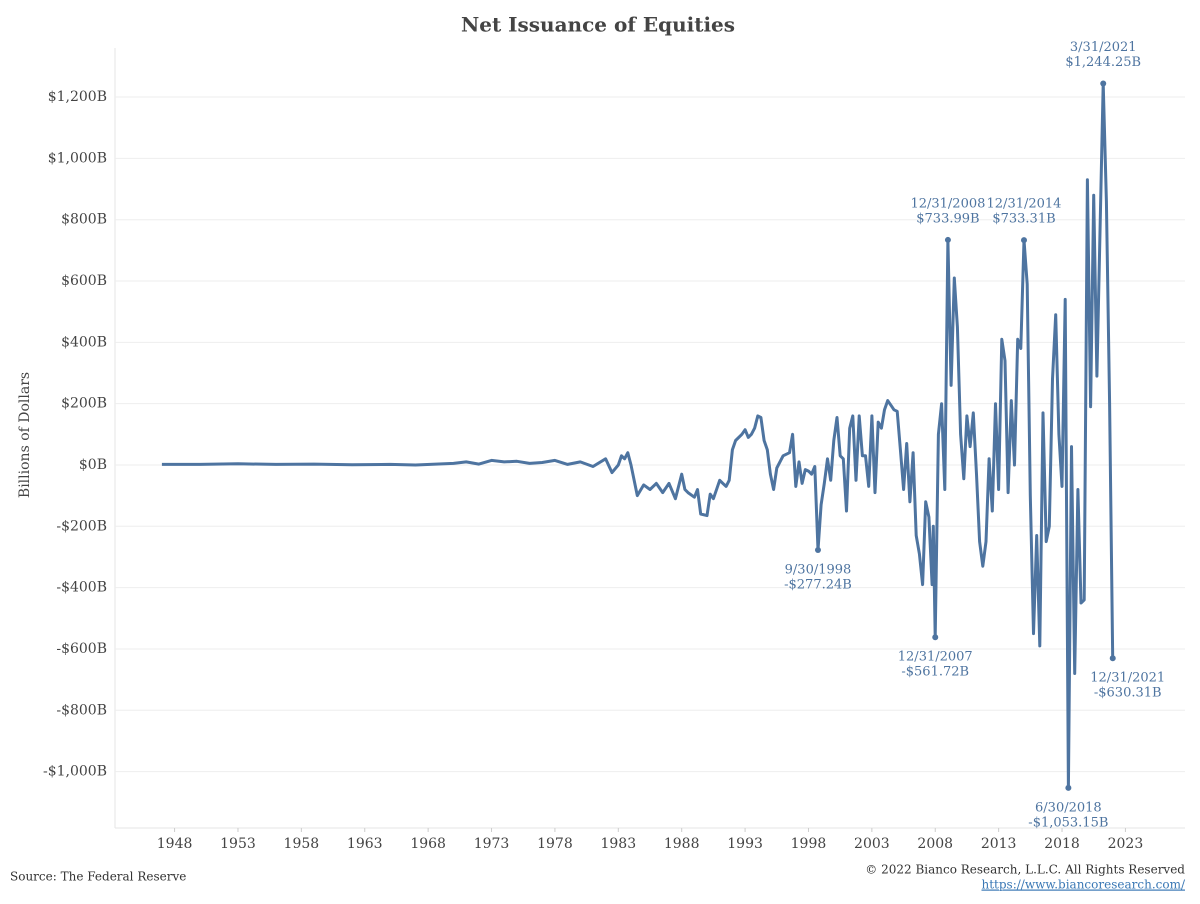  I want to click on chart-title: Net Issuance of Equities, so click(598, 25).